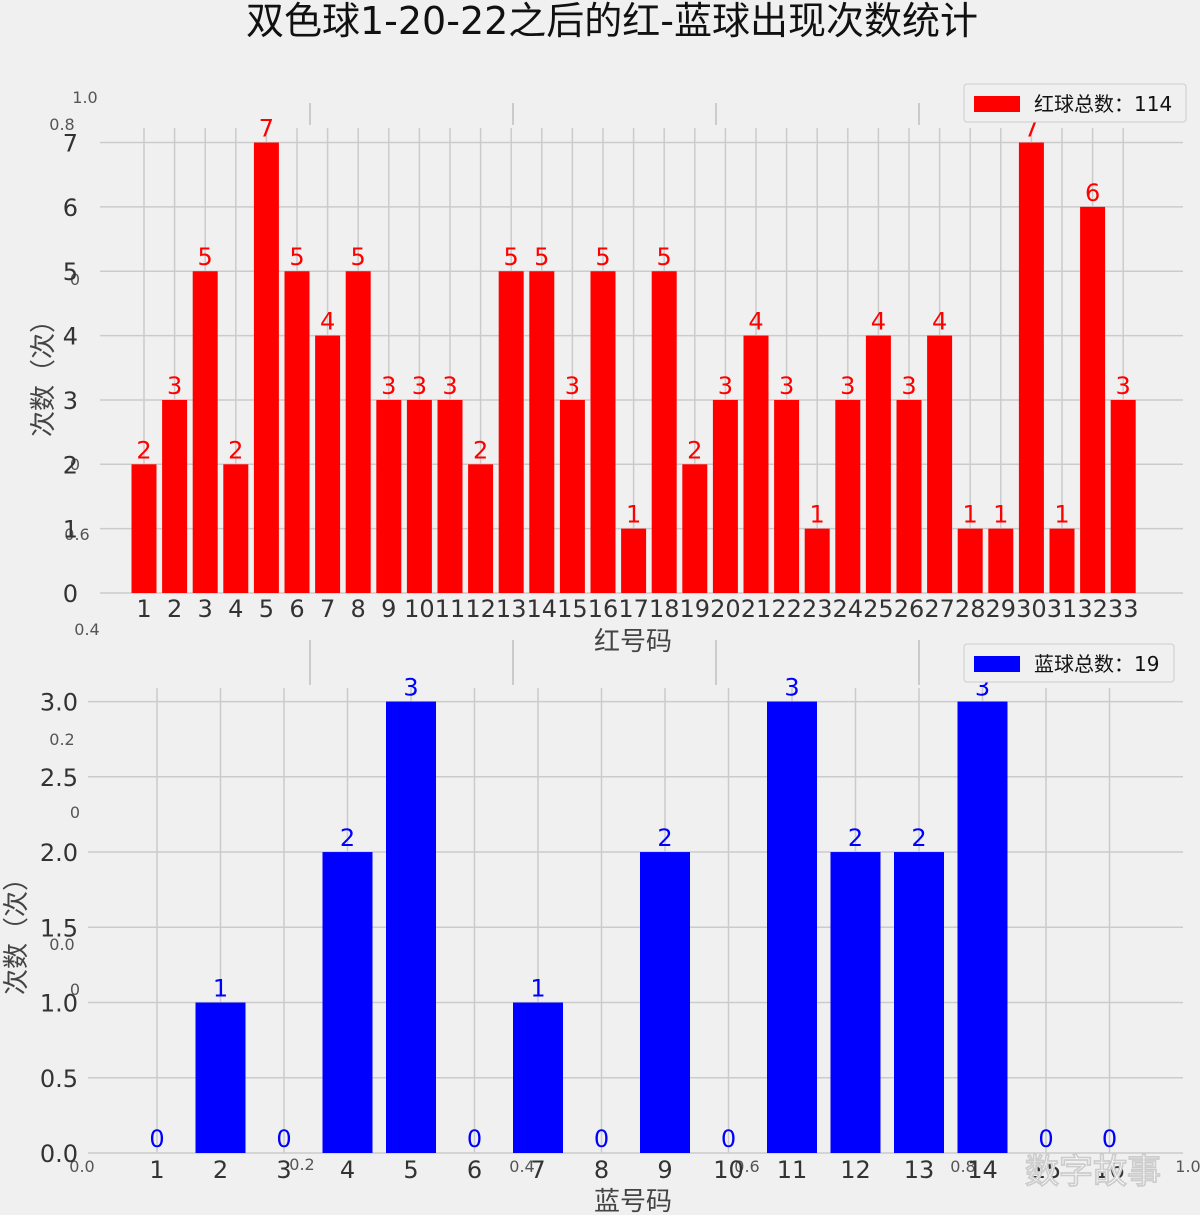 This screenshot has width=1200, height=1215. Describe the element at coordinates (1109, 1170) in the screenshot. I see `x-tick-label: 16` at that location.